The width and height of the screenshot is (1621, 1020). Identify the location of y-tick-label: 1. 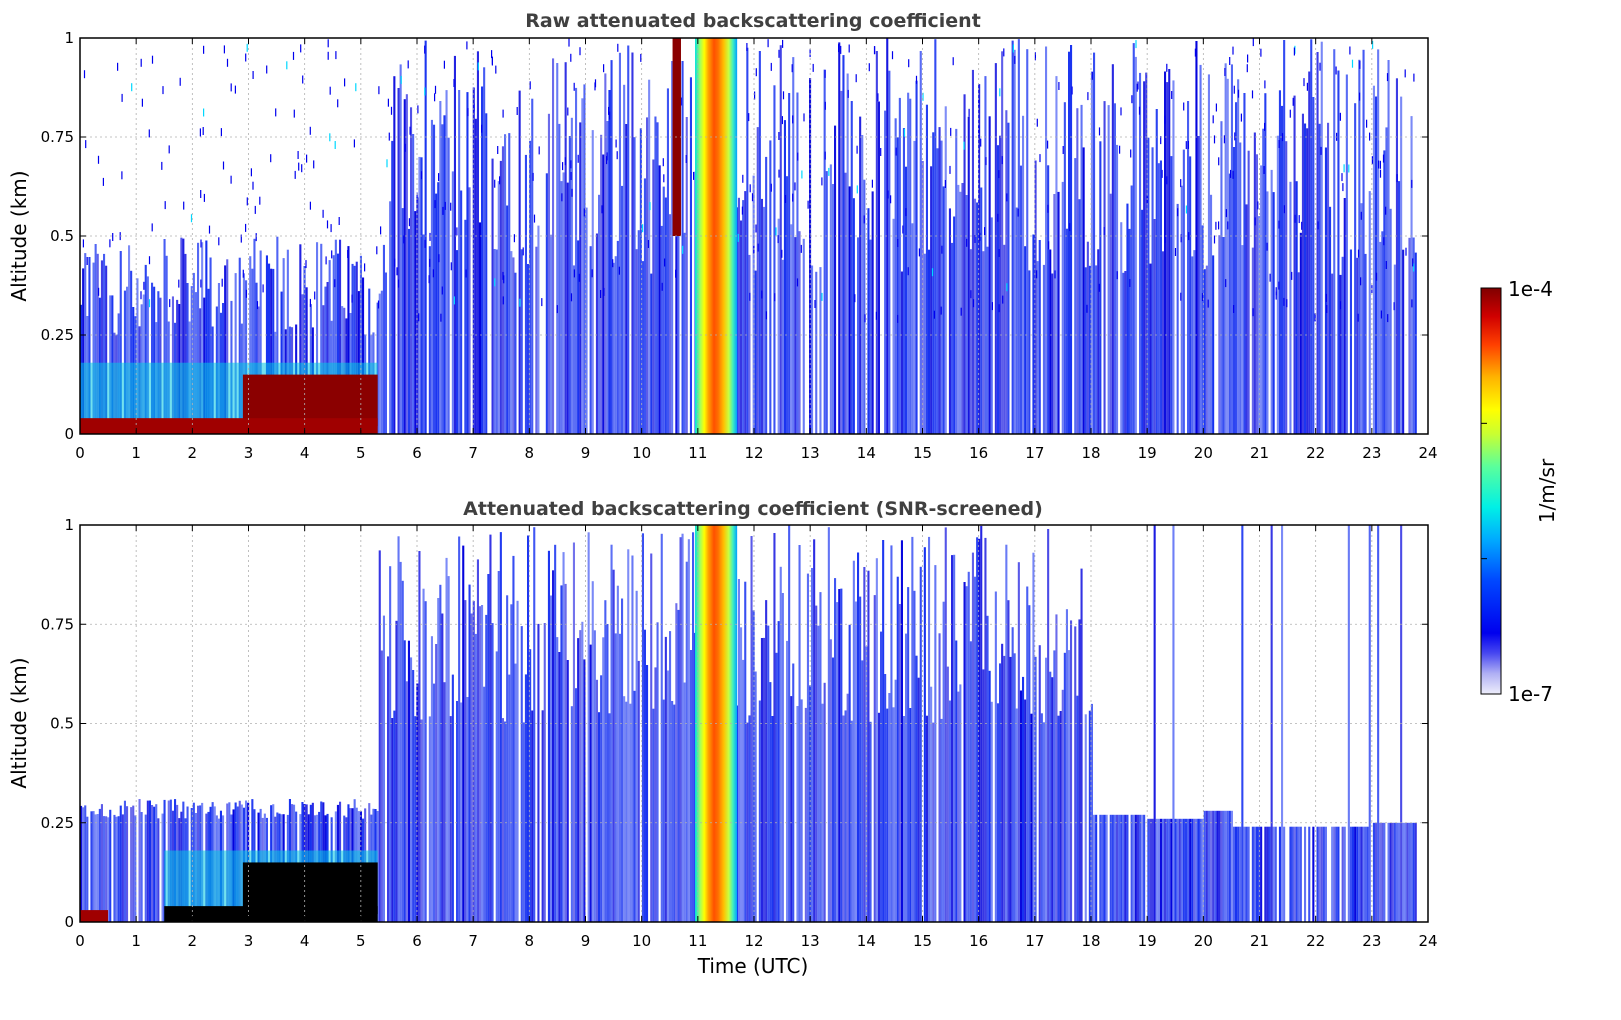
(69, 38).